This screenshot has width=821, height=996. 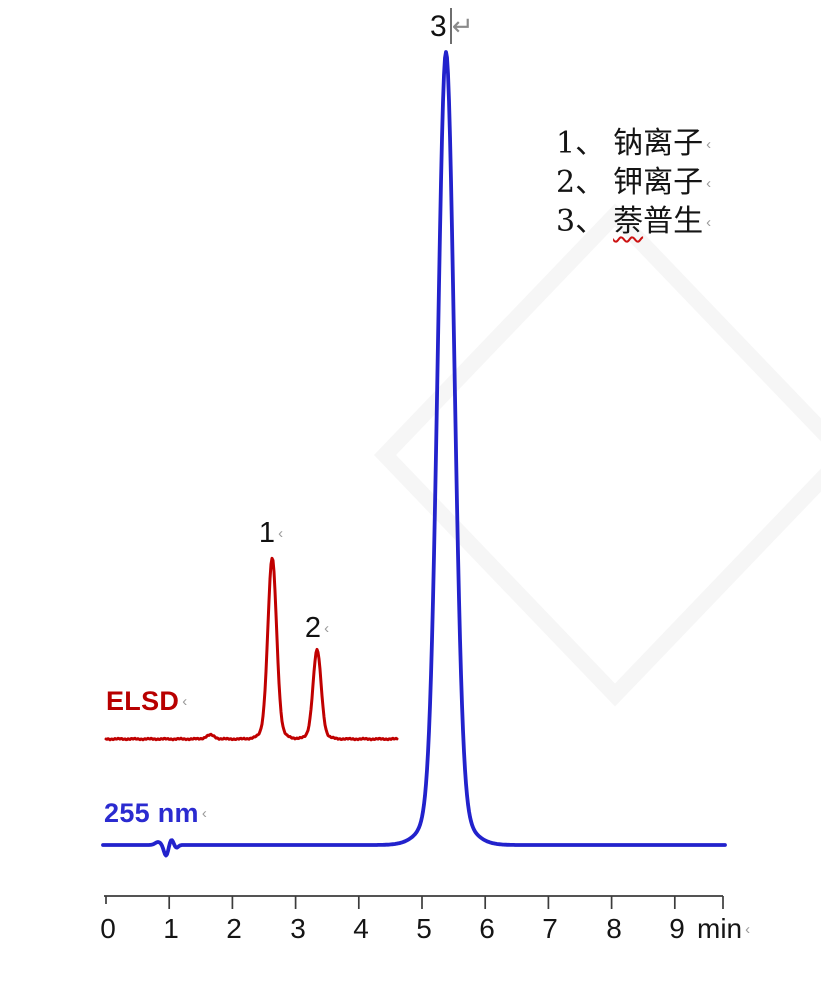 What do you see at coordinates (438, 26) in the screenshot?
I see `peak-number-3: 3` at bounding box center [438, 26].